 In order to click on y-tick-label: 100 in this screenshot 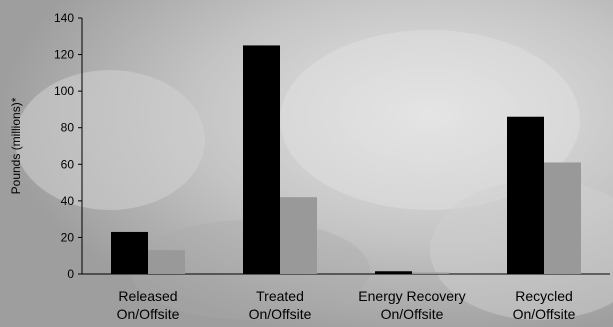, I will do `click(64, 91)`.